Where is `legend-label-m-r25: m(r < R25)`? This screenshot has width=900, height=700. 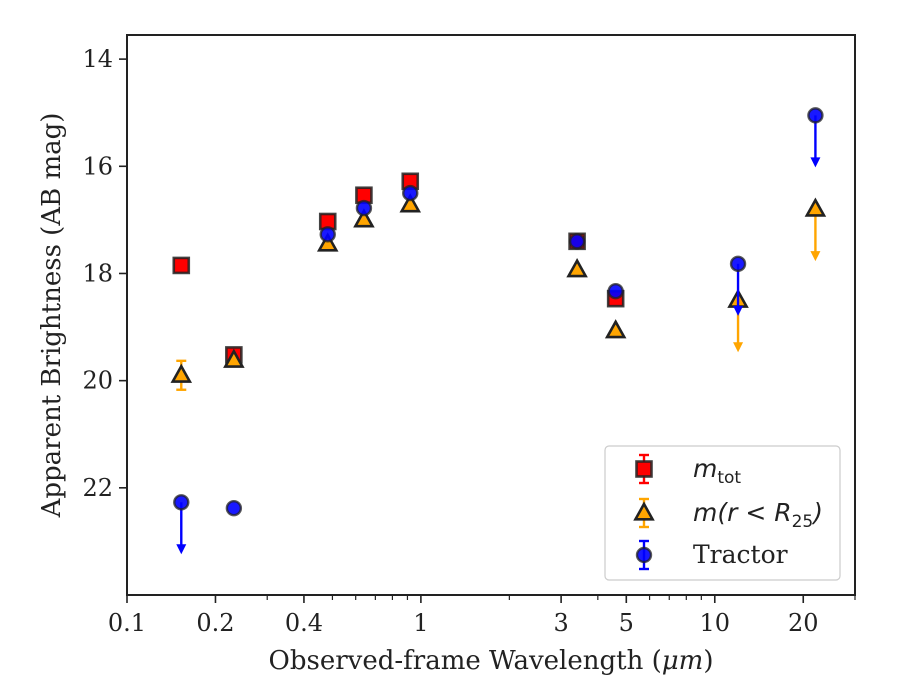 legend-label-m-r25: m(r < R25) is located at coordinates (758, 515).